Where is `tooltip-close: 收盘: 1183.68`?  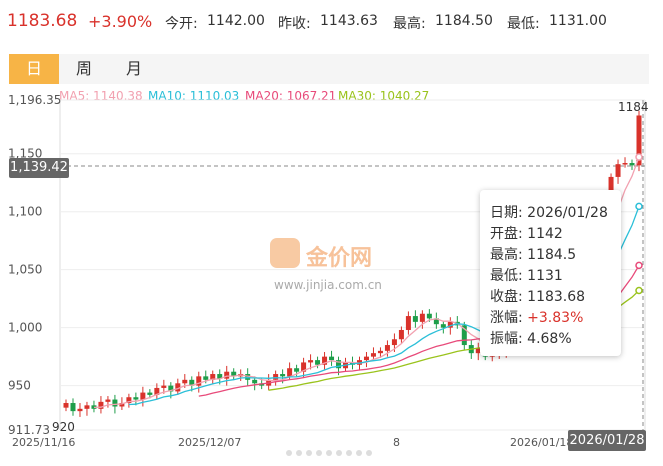 tooltip-close: 收盘: 1183.68 is located at coordinates (538, 297).